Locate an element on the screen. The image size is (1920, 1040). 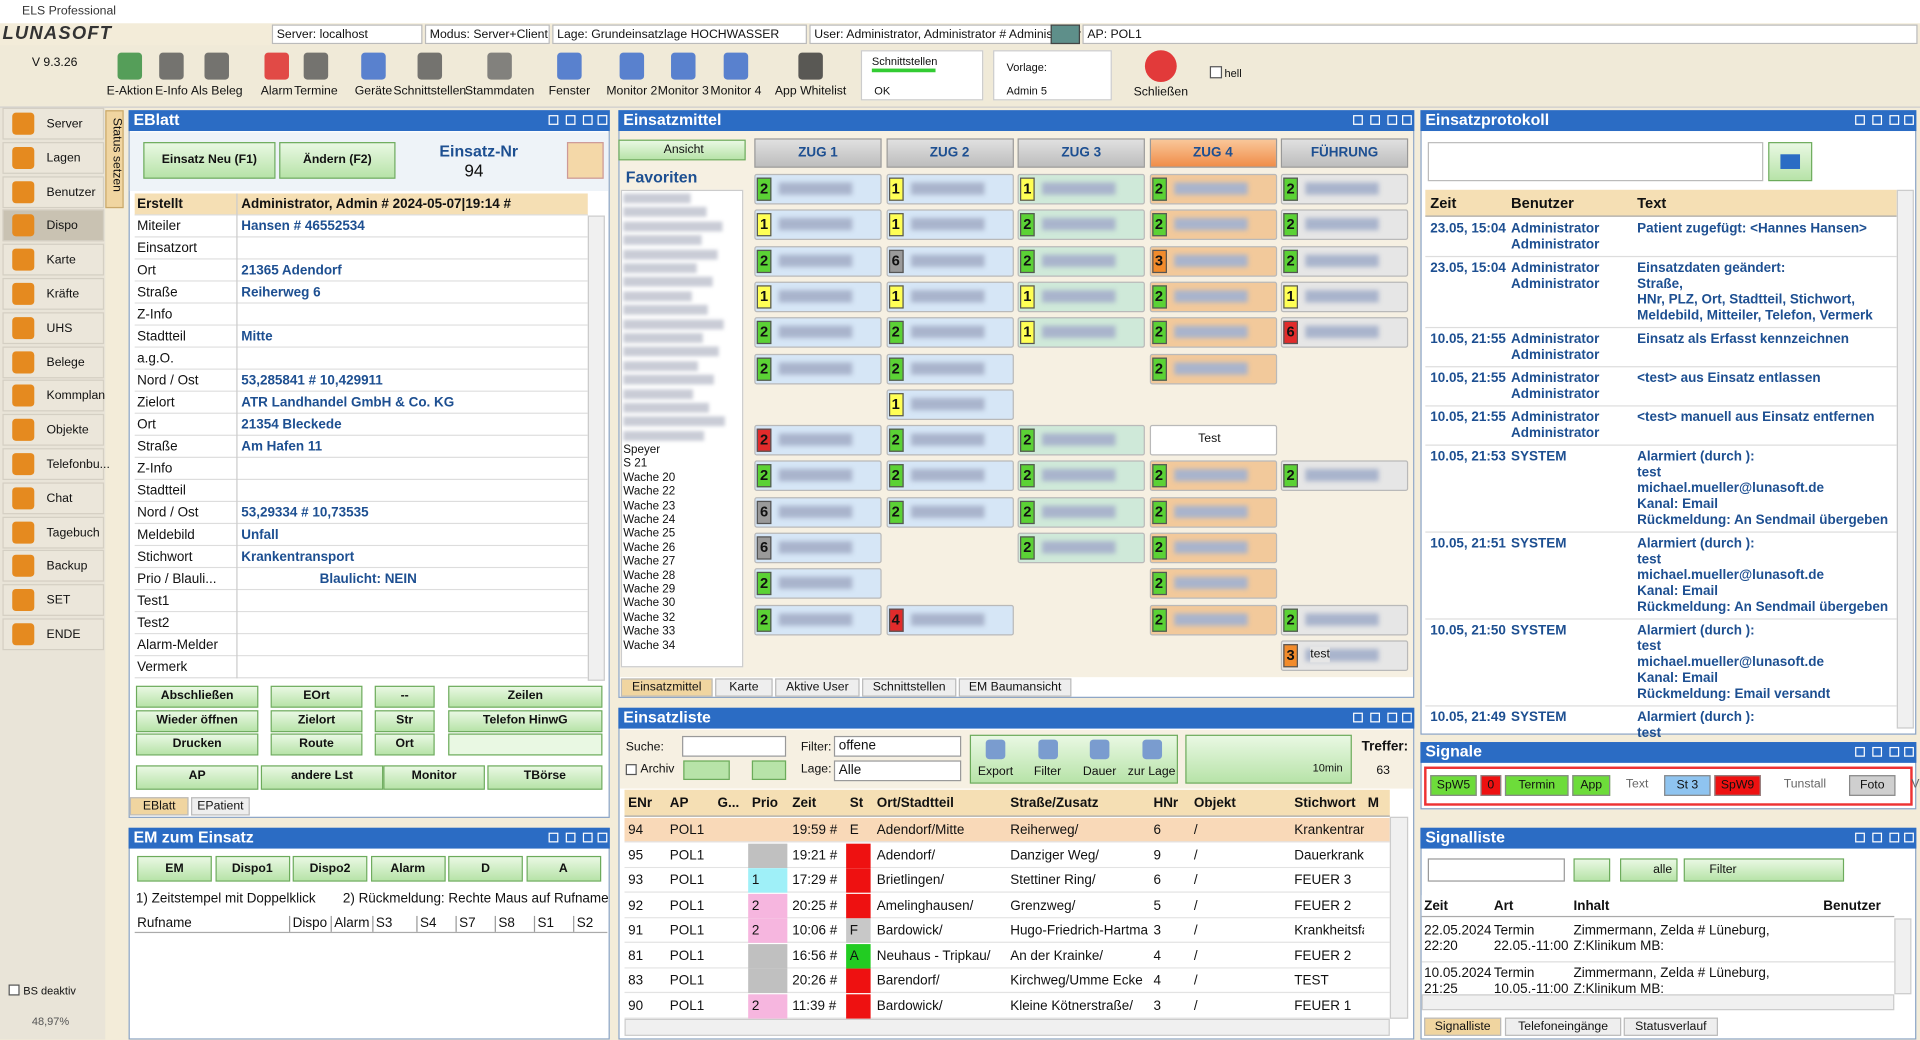
tab: Einsatzmittel is located at coordinates (666, 687).